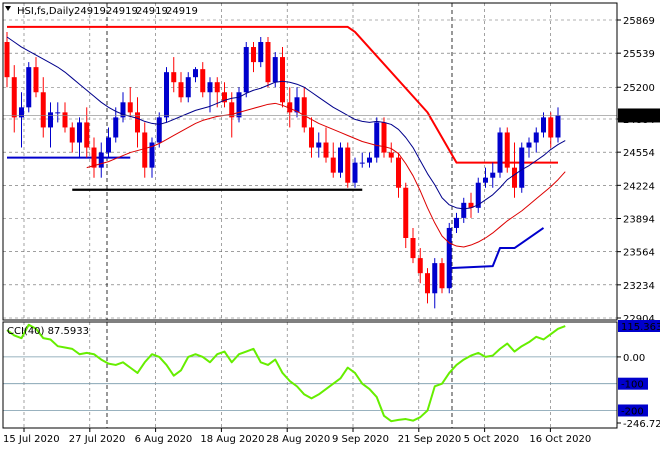  What do you see at coordinates (97, 439) in the screenshot?
I see `date-axis-label: 27 Jul 2020` at bounding box center [97, 439].